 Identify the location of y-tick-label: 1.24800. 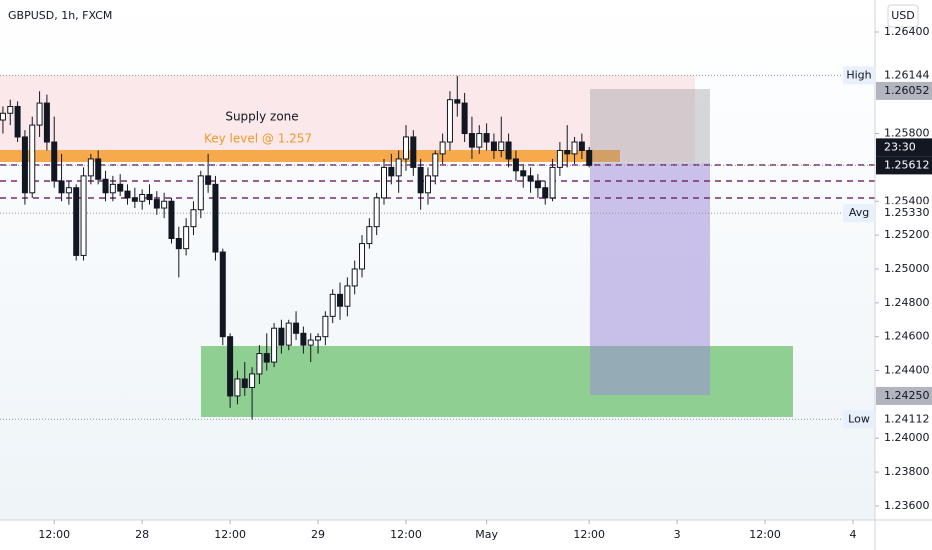
(907, 302).